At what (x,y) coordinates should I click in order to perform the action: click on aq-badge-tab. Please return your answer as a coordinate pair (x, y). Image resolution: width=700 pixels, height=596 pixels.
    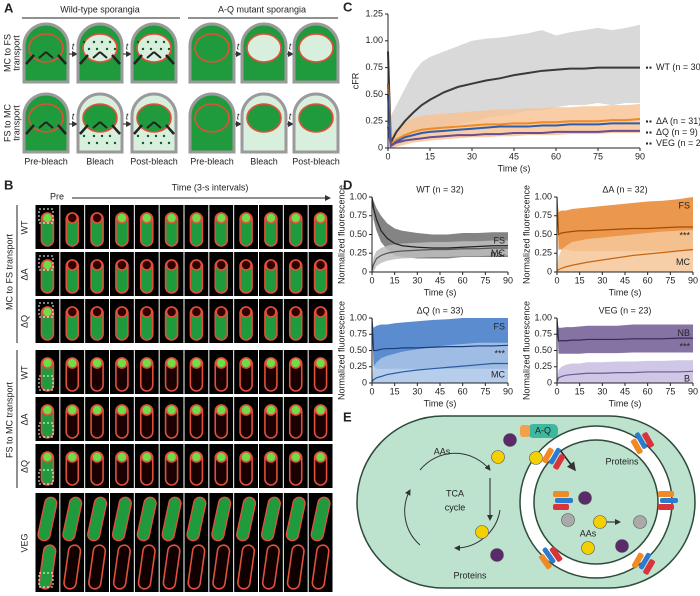
    Looking at the image, I should click on (525, 431).